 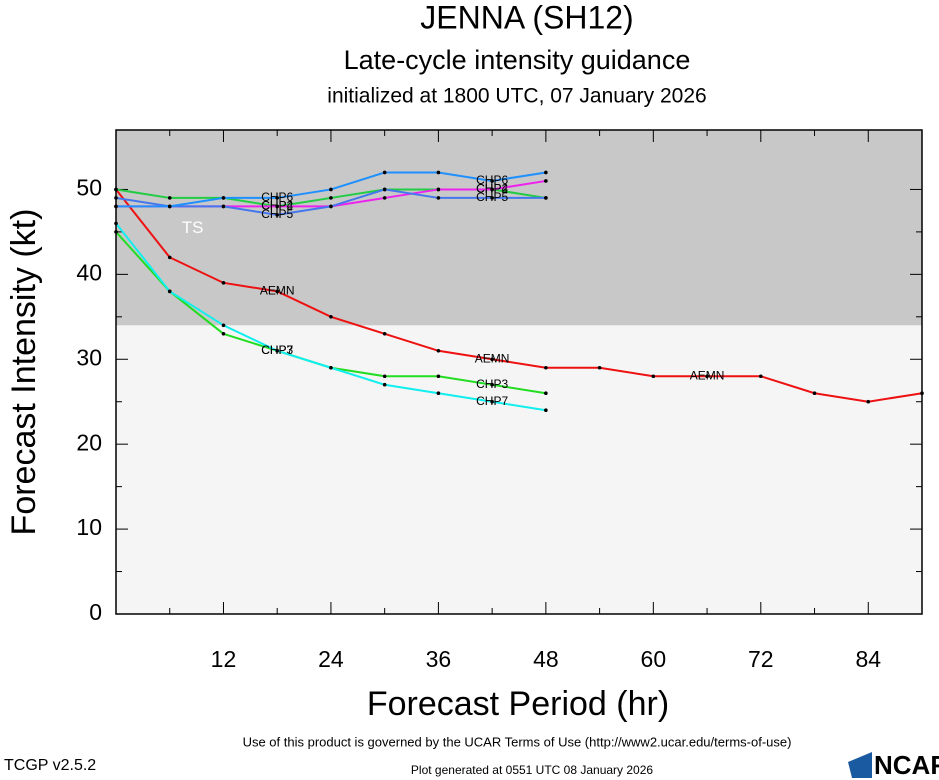 I want to click on x-tick-label: 24, so click(x=331, y=659).